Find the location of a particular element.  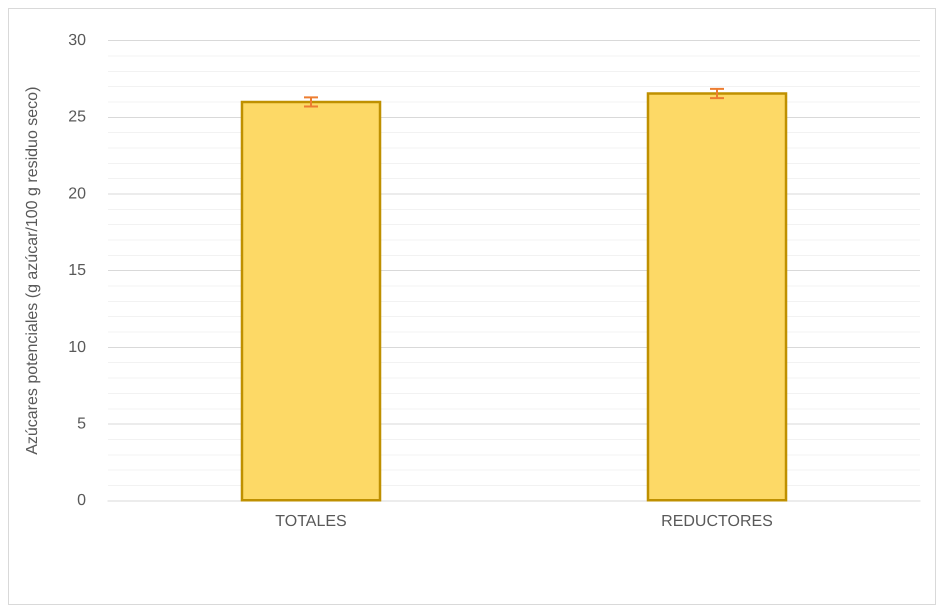

y-tick-label: 5 is located at coordinates (81, 424).